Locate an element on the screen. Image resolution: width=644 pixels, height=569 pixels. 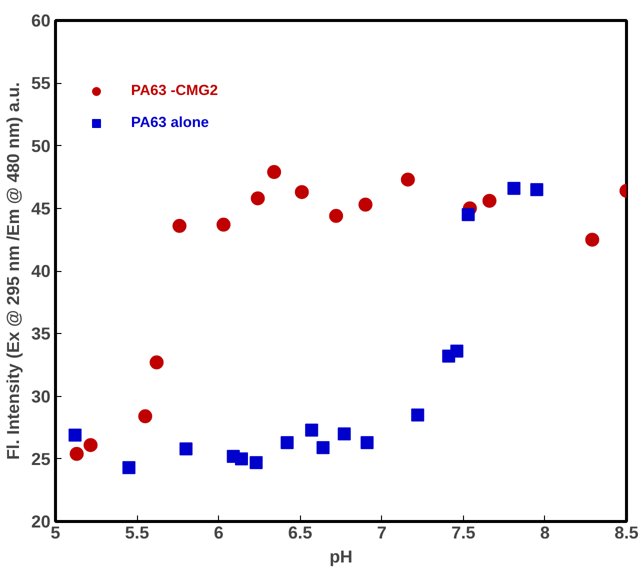
y-axis-title: Fl. Intensity (Ex @ 295 nm /Em @ 480 nm) a.u. is located at coordinates (13, 271).